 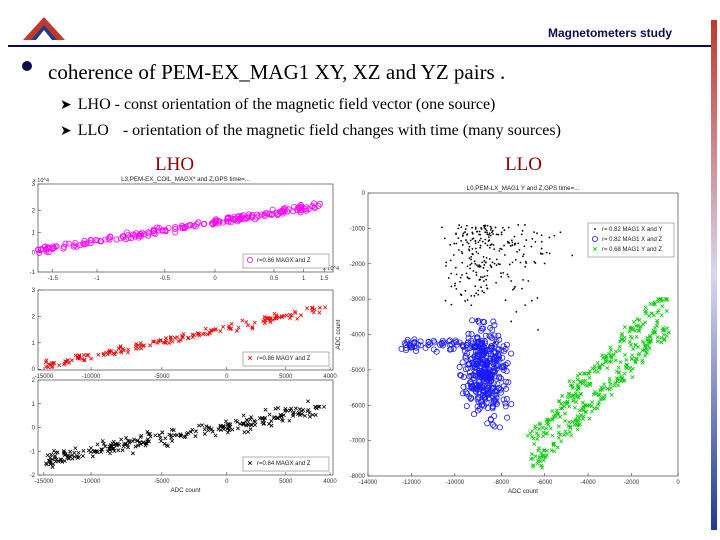 What do you see at coordinates (284, 359) in the screenshot?
I see `legend-entry: r=0.86 MAGY and Z` at bounding box center [284, 359].